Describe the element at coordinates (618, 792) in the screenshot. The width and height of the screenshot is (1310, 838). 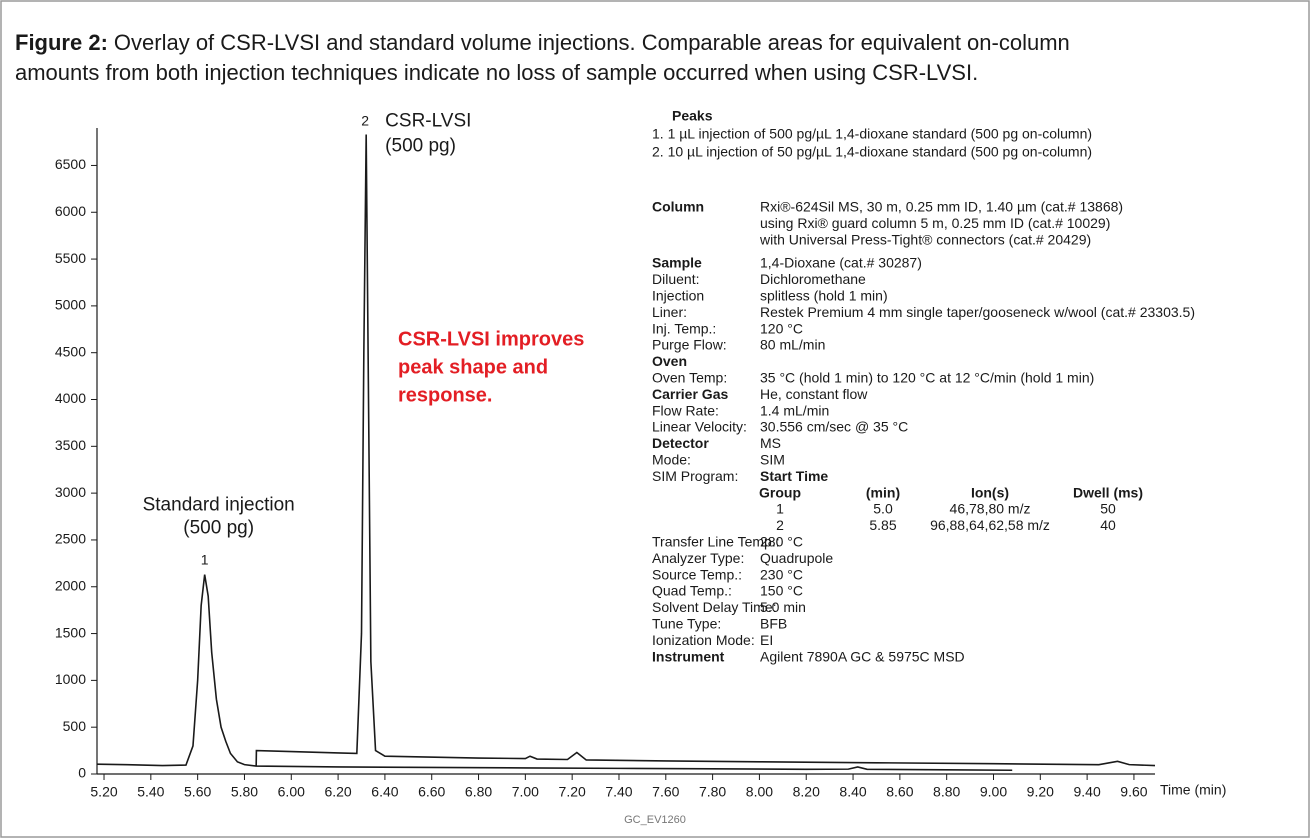
I see `x-tick-label: 7.40` at that location.